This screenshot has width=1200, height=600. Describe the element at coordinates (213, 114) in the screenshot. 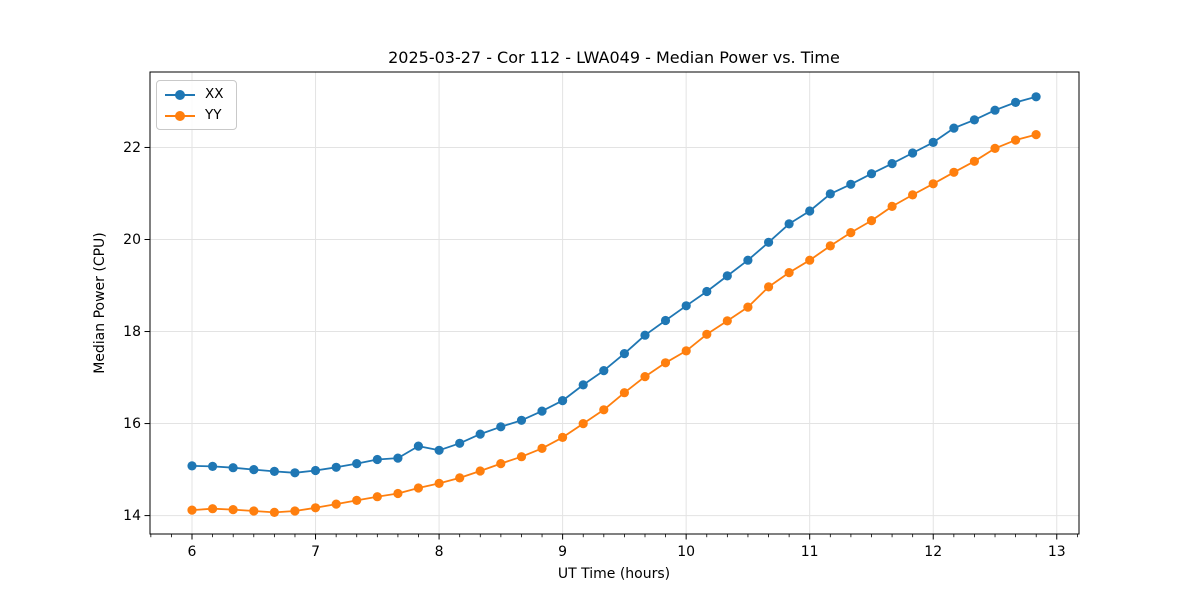

I see `legend-label-yy: YY` at that location.